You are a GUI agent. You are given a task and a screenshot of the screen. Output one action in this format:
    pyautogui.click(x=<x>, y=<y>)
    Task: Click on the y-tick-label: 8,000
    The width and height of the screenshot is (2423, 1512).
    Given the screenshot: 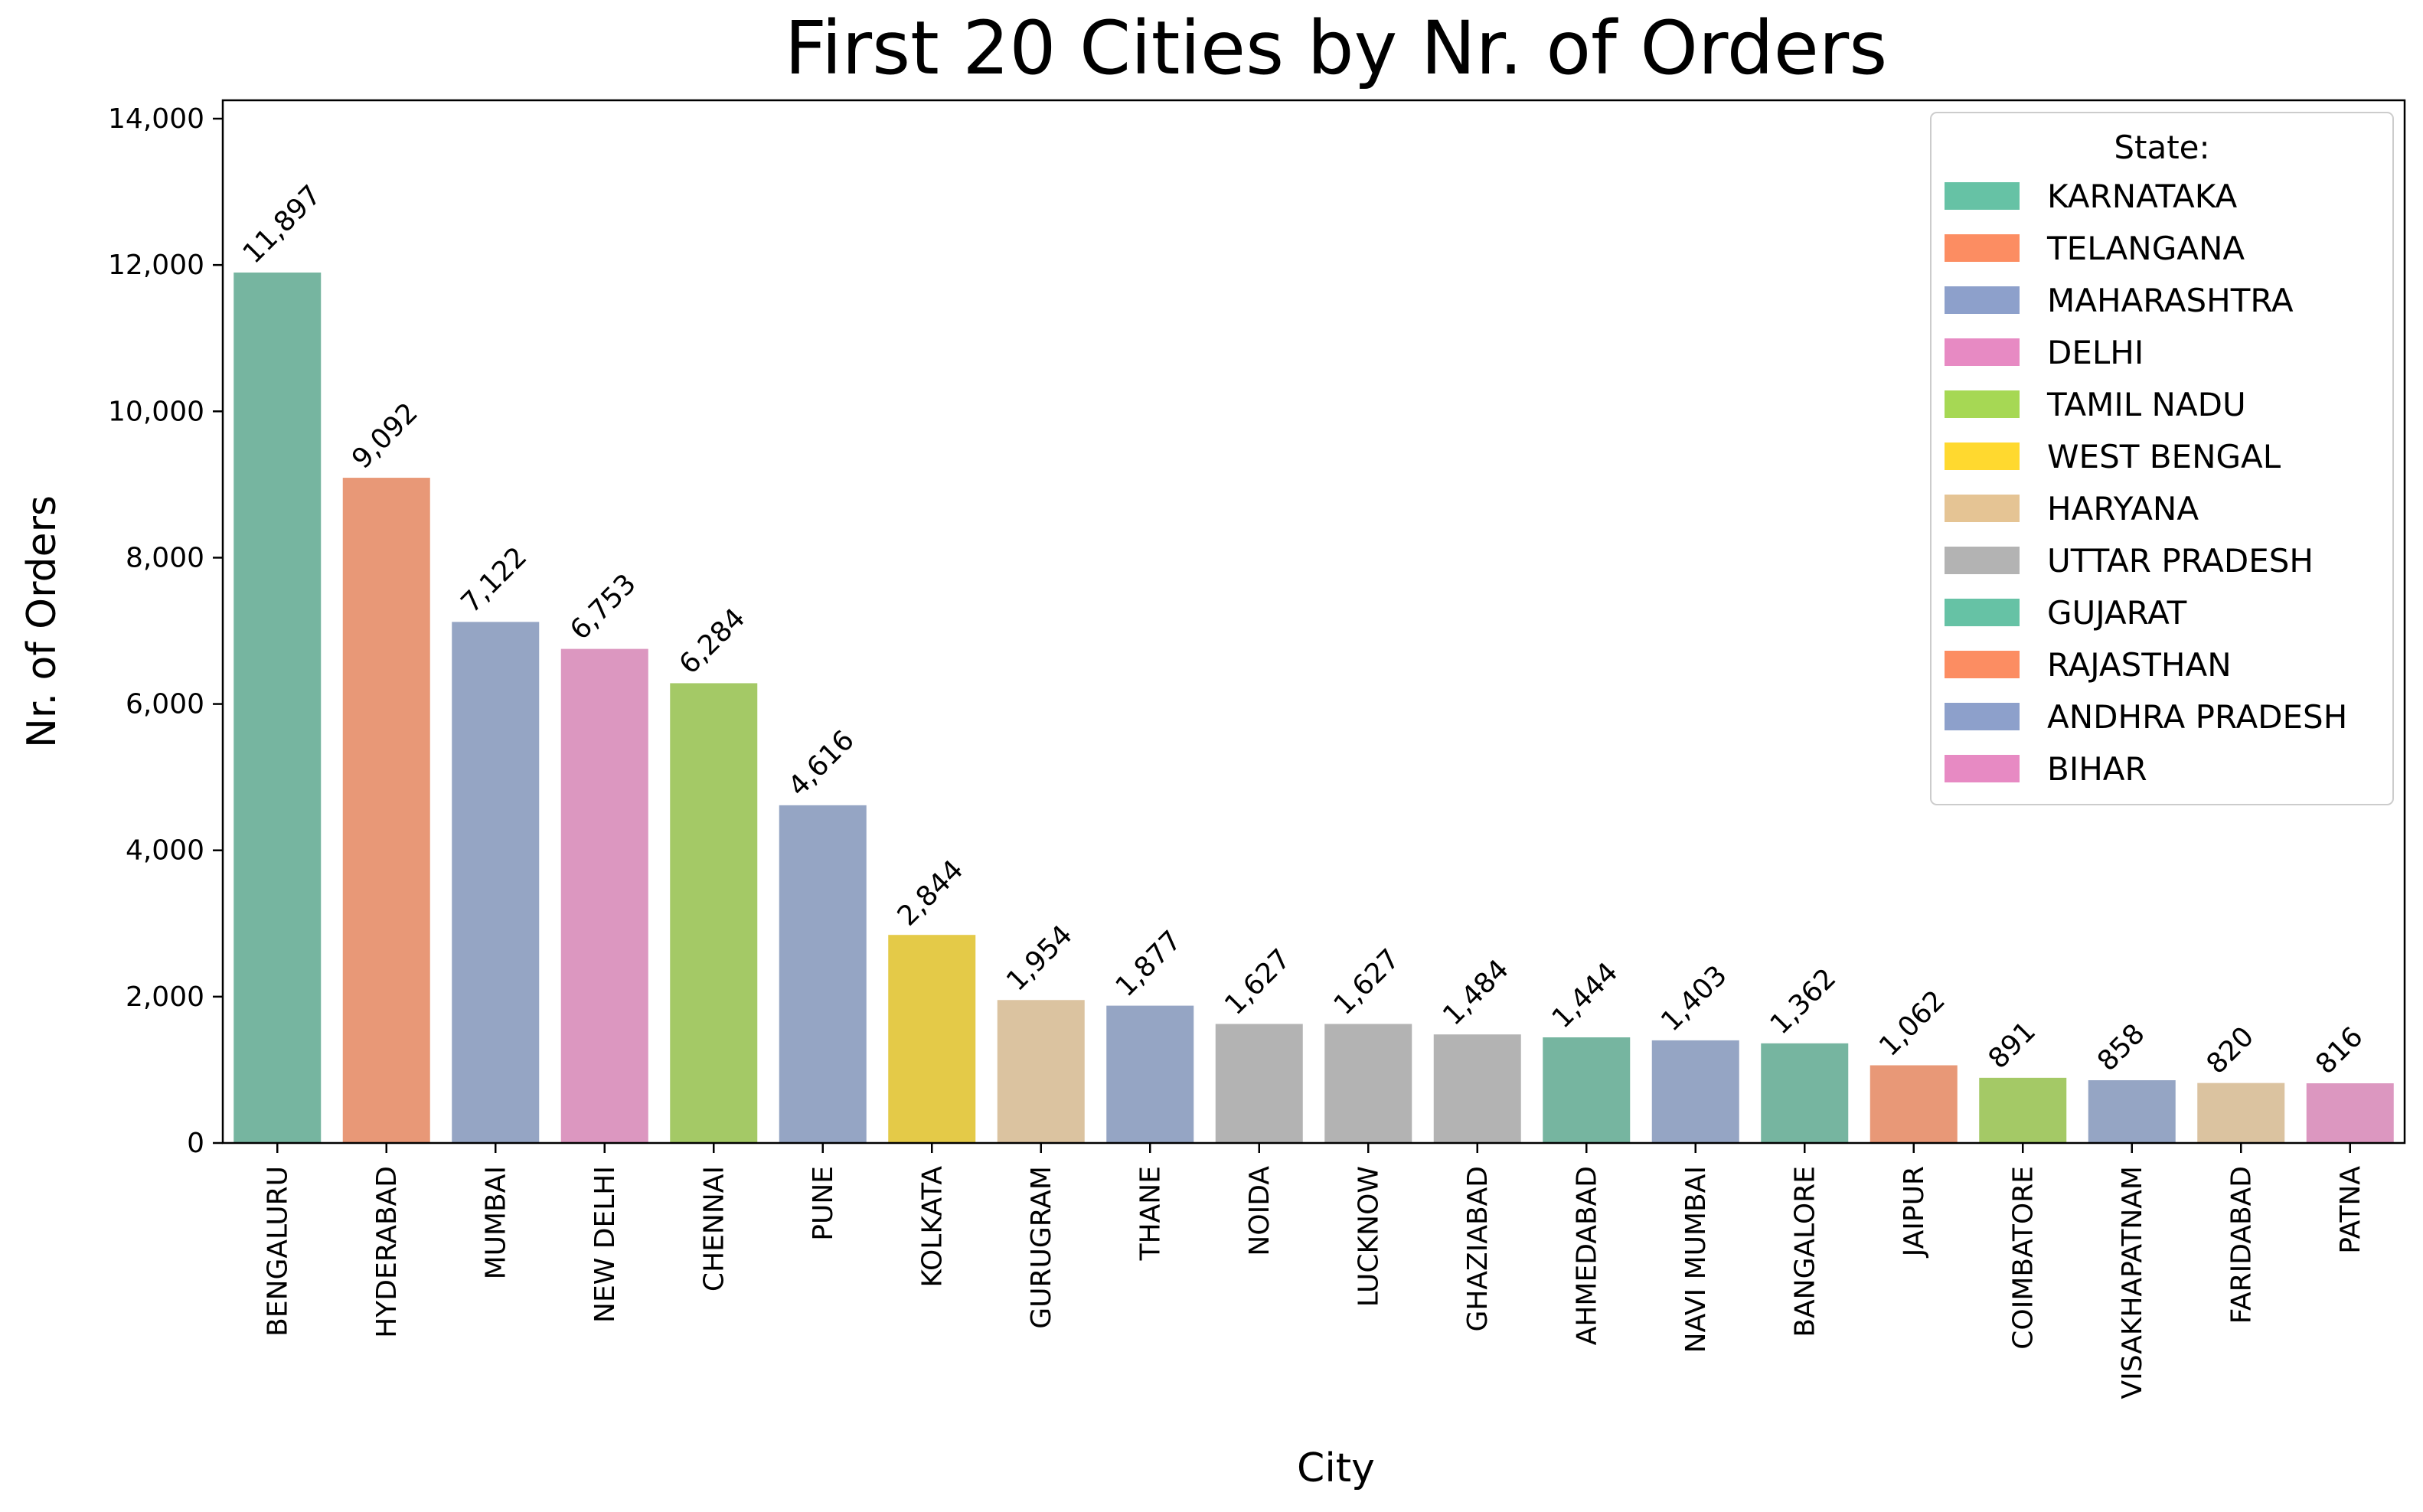 What is the action you would take?
    pyautogui.click(x=165, y=557)
    